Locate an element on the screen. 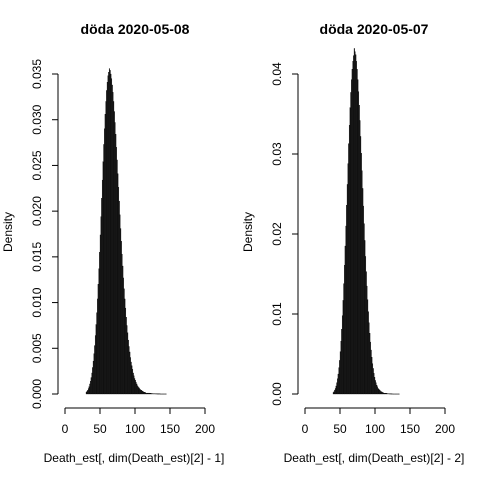 This screenshot has width=480, height=480. left-y-tick-label: 0.035 is located at coordinates (37, 74).